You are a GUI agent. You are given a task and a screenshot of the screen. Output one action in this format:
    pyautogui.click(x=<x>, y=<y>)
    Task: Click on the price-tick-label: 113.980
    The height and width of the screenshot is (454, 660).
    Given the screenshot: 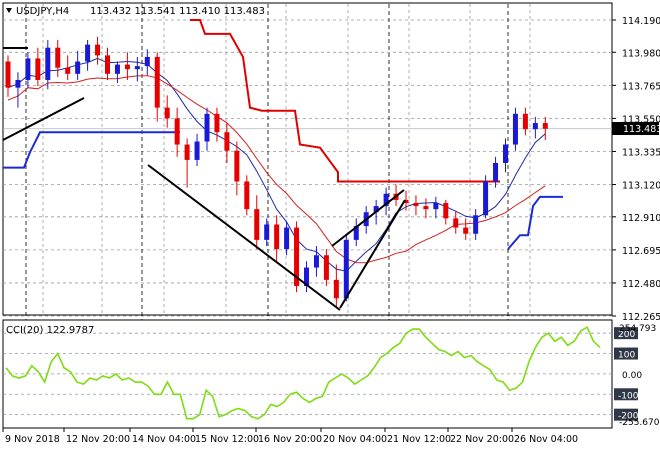 What is the action you would take?
    pyautogui.click(x=641, y=53)
    